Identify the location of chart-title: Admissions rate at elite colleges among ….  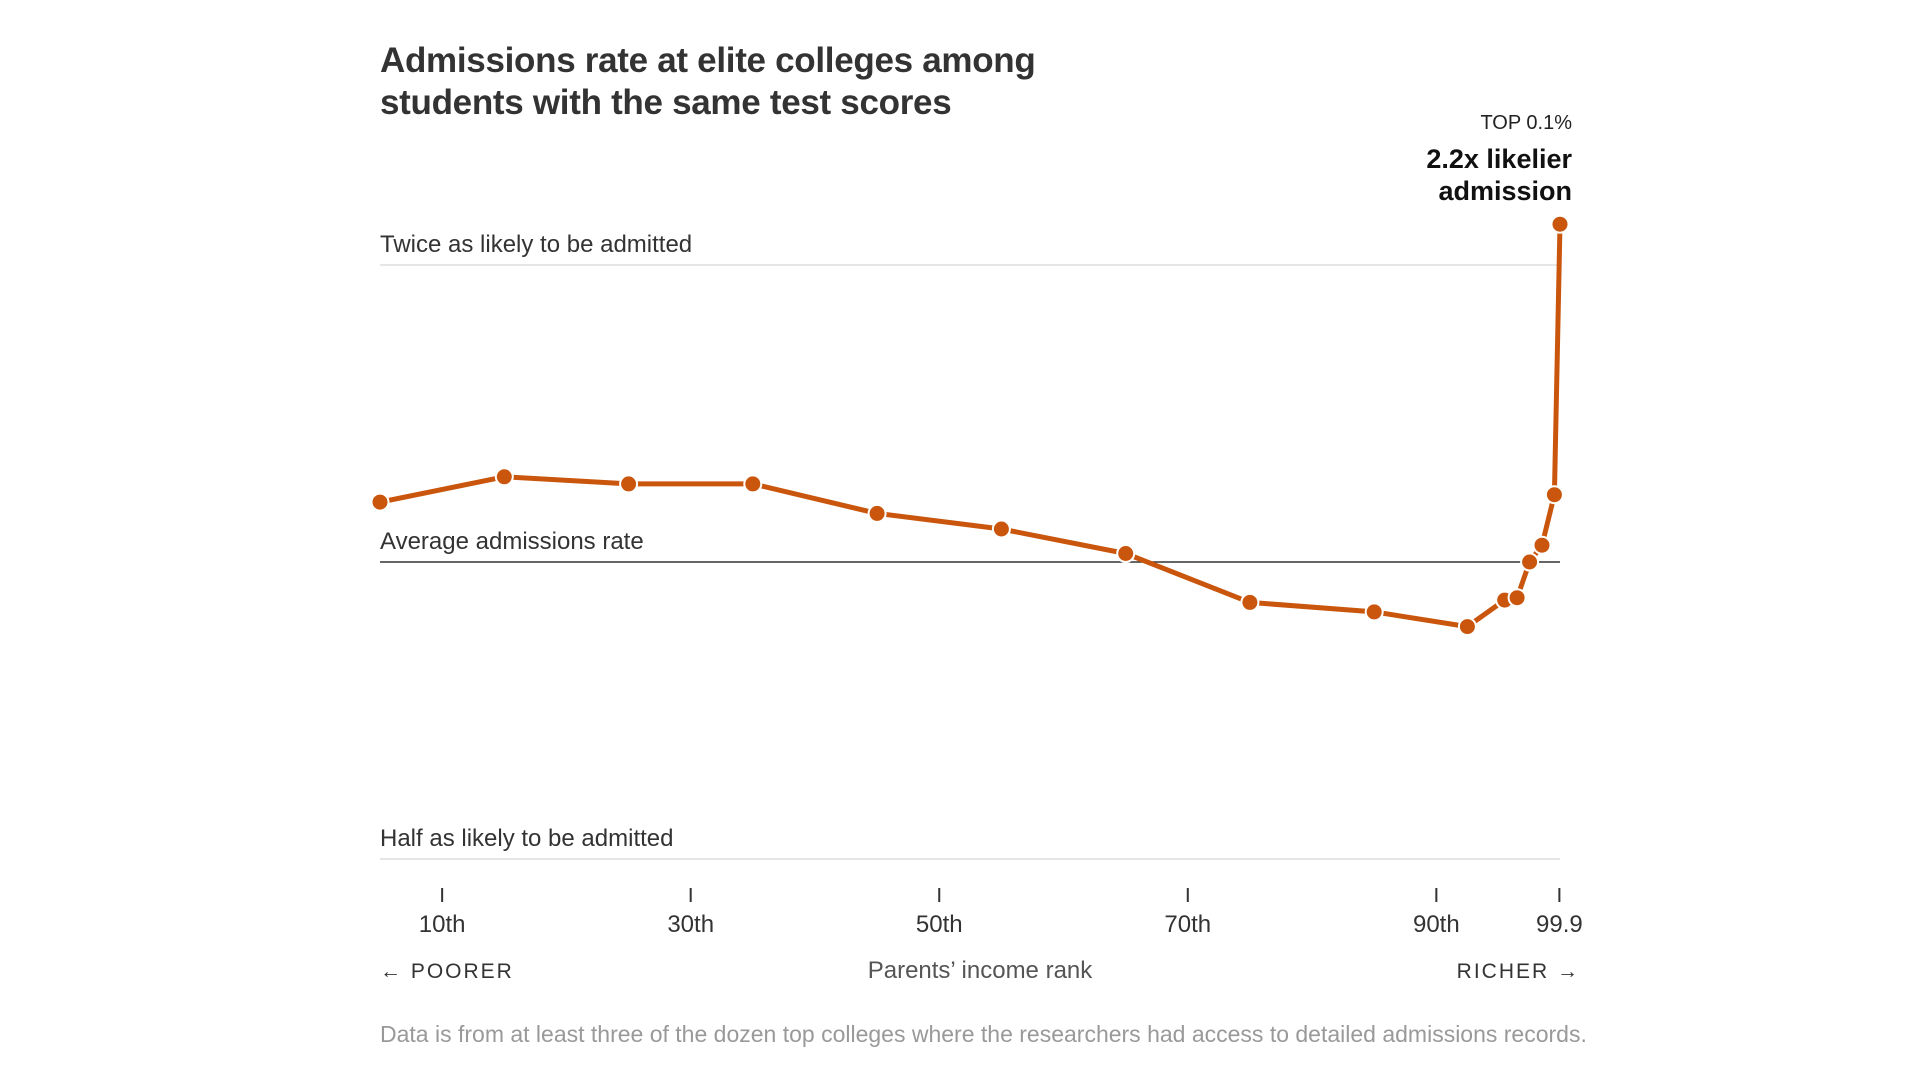
(708, 81).